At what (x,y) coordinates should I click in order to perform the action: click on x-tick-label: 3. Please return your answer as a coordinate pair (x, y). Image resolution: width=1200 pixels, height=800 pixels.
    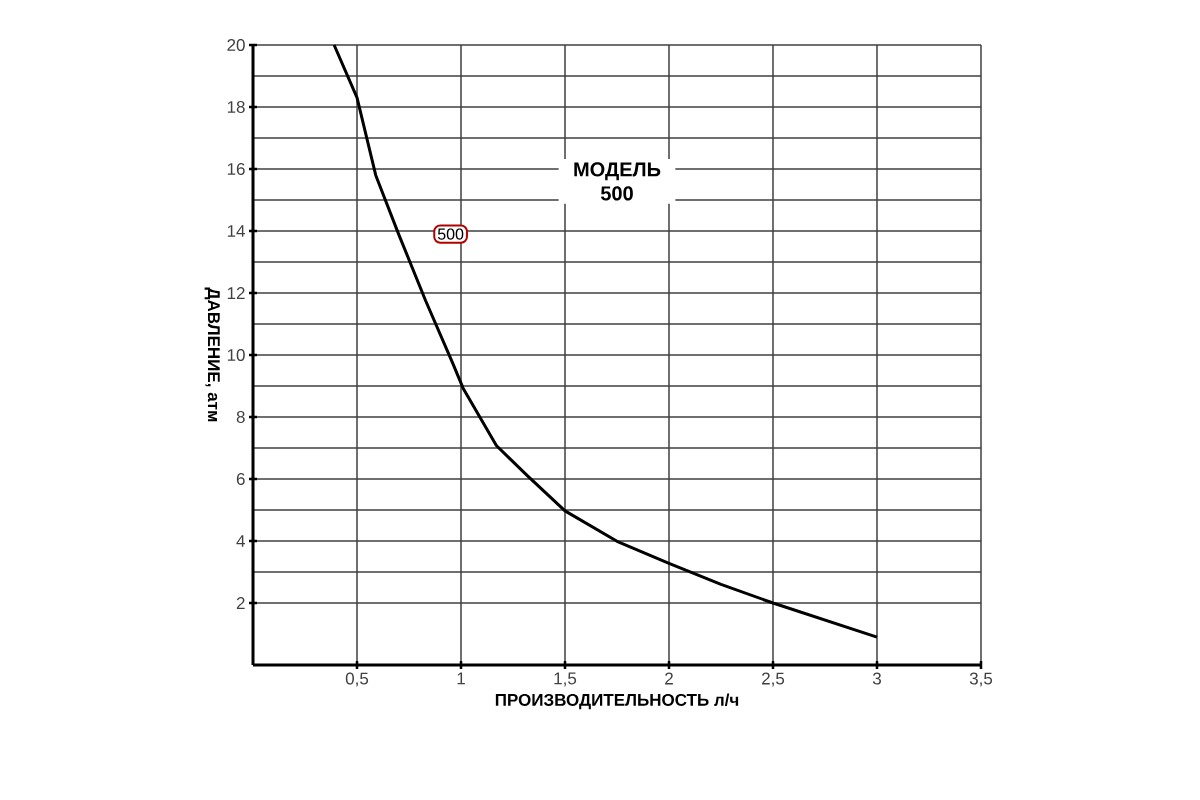
    Looking at the image, I should click on (876, 678).